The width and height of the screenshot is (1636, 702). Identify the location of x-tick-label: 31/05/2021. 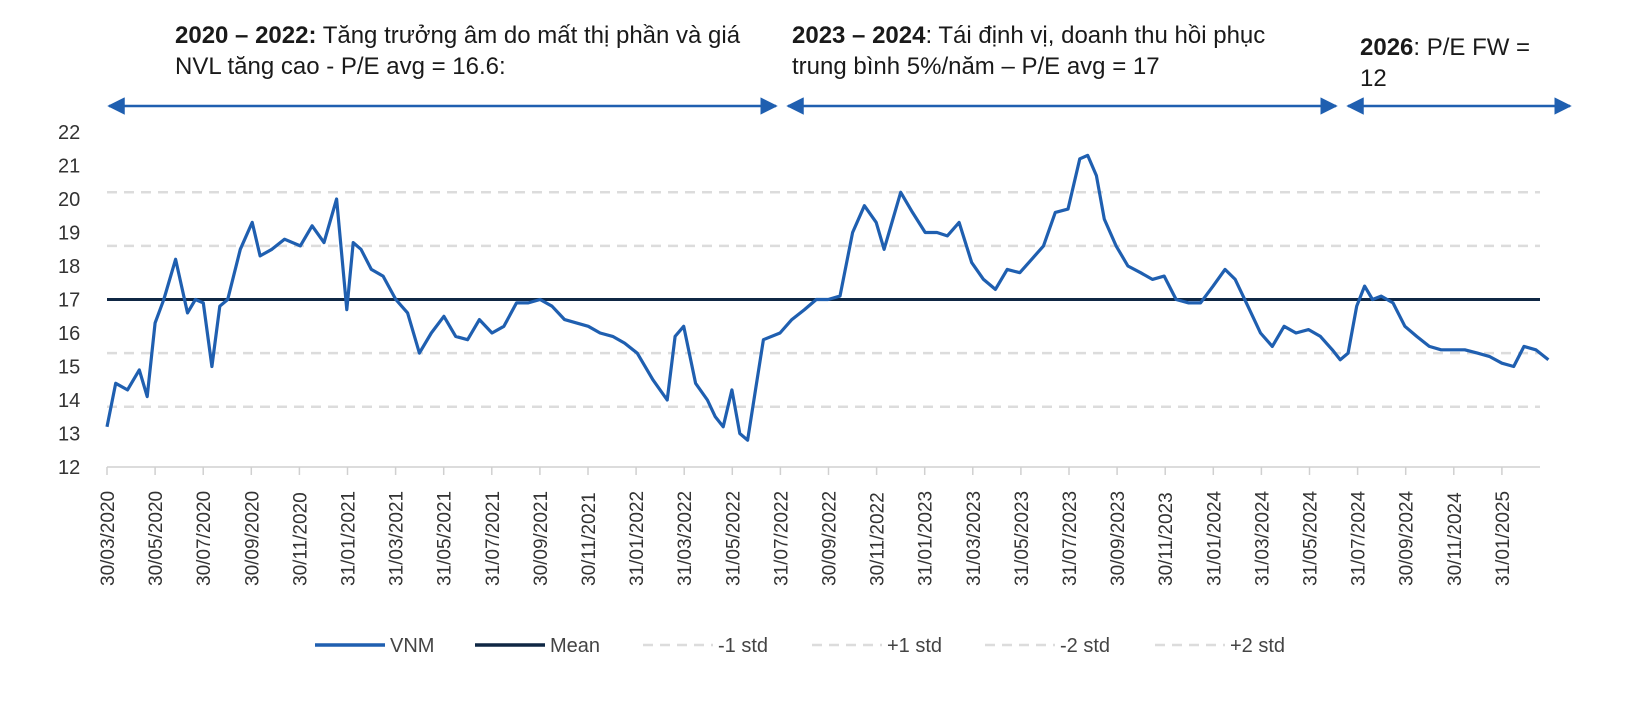
(445, 538).